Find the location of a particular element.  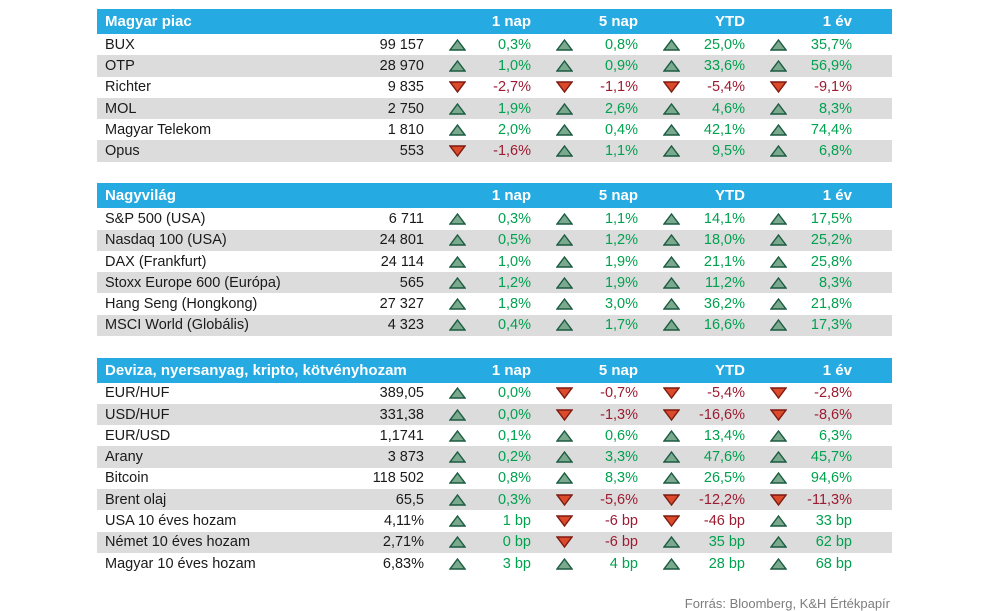

change-value: 68 bp is located at coordinates (833, 563).